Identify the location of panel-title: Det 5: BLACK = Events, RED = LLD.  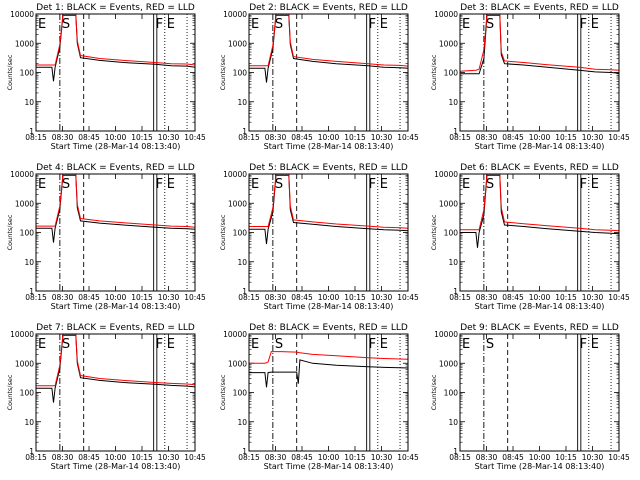
(328, 168).